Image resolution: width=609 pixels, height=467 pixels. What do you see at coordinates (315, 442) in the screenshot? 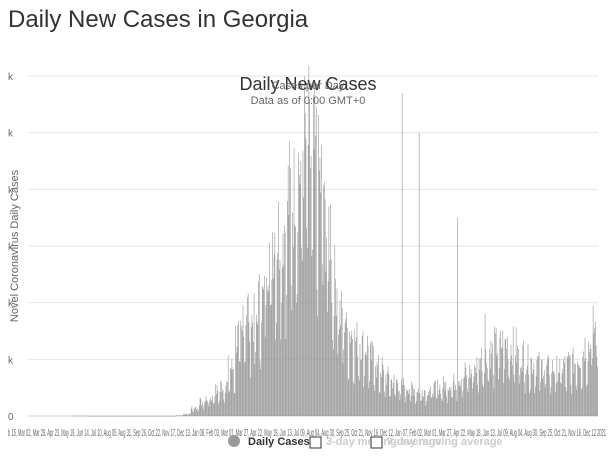
I see `legend-3-day-checkbox` at bounding box center [315, 442].